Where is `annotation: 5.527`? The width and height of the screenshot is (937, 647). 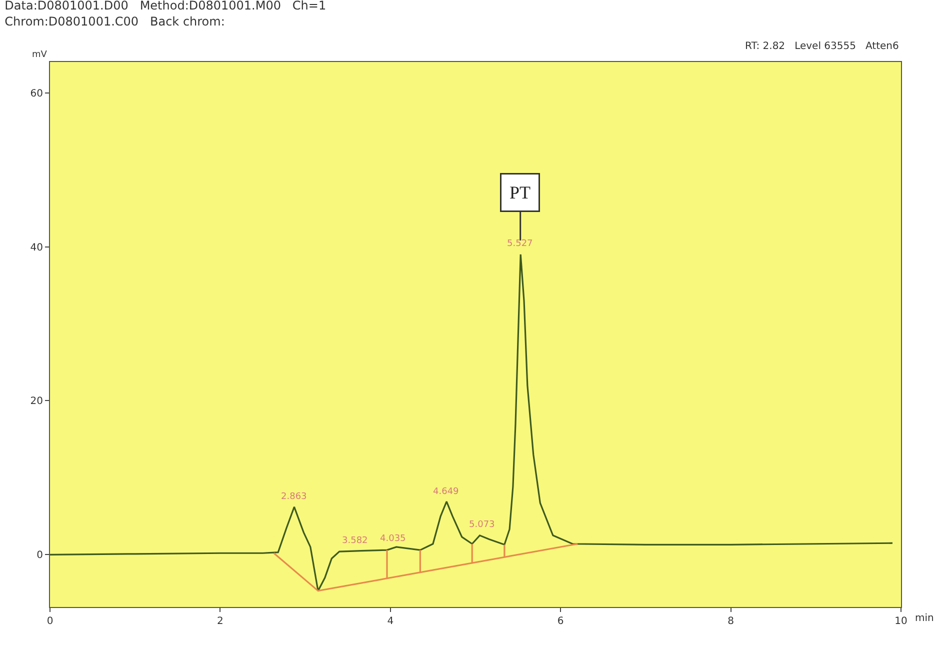 annotation: 5.527 is located at coordinates (520, 244).